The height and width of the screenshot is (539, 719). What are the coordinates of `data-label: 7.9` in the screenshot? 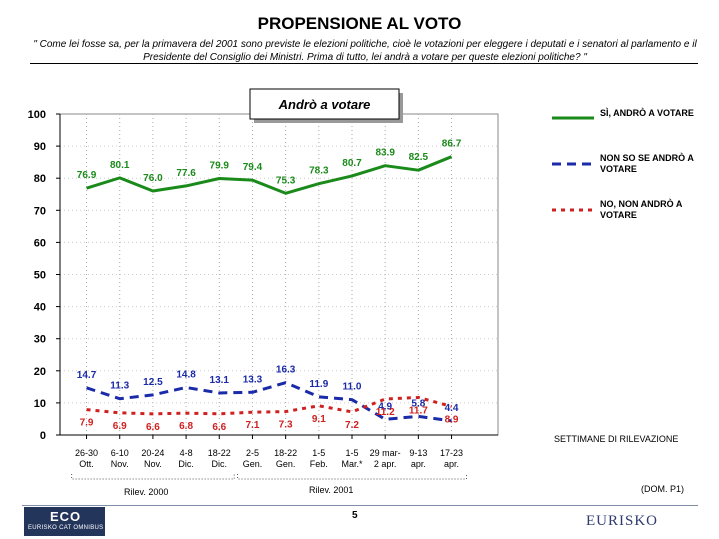 It's located at (87, 423).